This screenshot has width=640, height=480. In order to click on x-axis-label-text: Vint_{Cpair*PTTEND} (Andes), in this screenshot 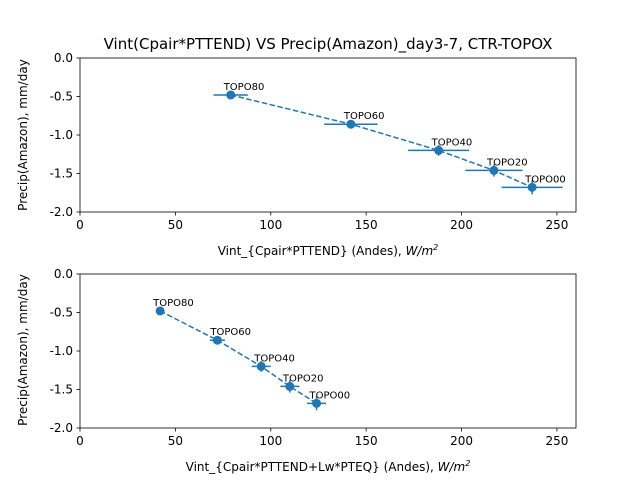, I will do `click(312, 251)`.